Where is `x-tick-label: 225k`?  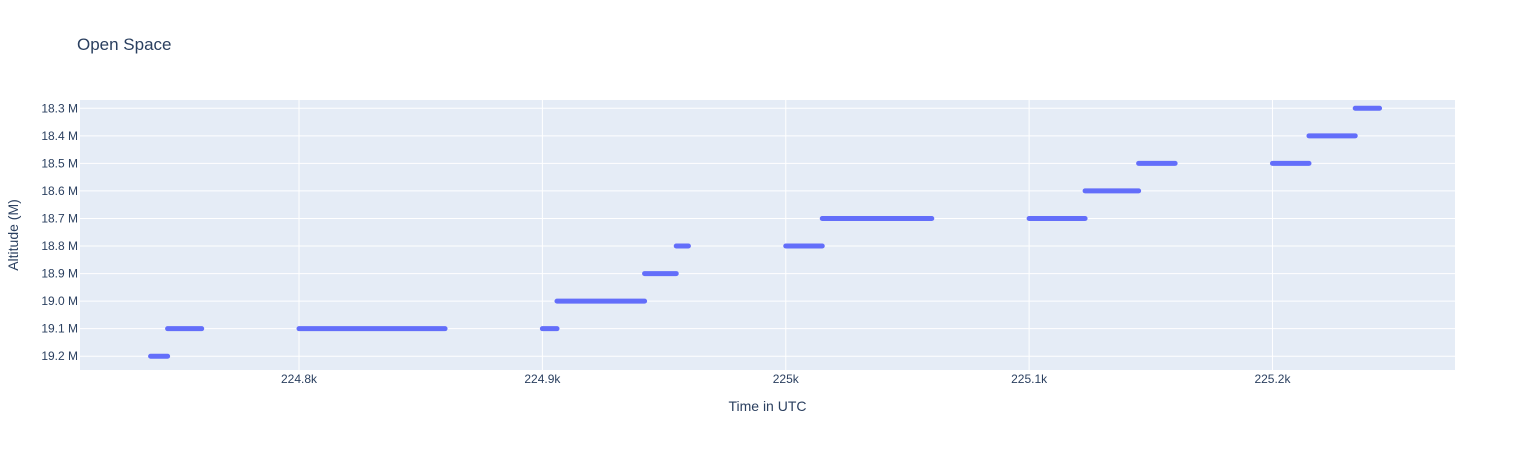
x-tick-label: 225k is located at coordinates (786, 379).